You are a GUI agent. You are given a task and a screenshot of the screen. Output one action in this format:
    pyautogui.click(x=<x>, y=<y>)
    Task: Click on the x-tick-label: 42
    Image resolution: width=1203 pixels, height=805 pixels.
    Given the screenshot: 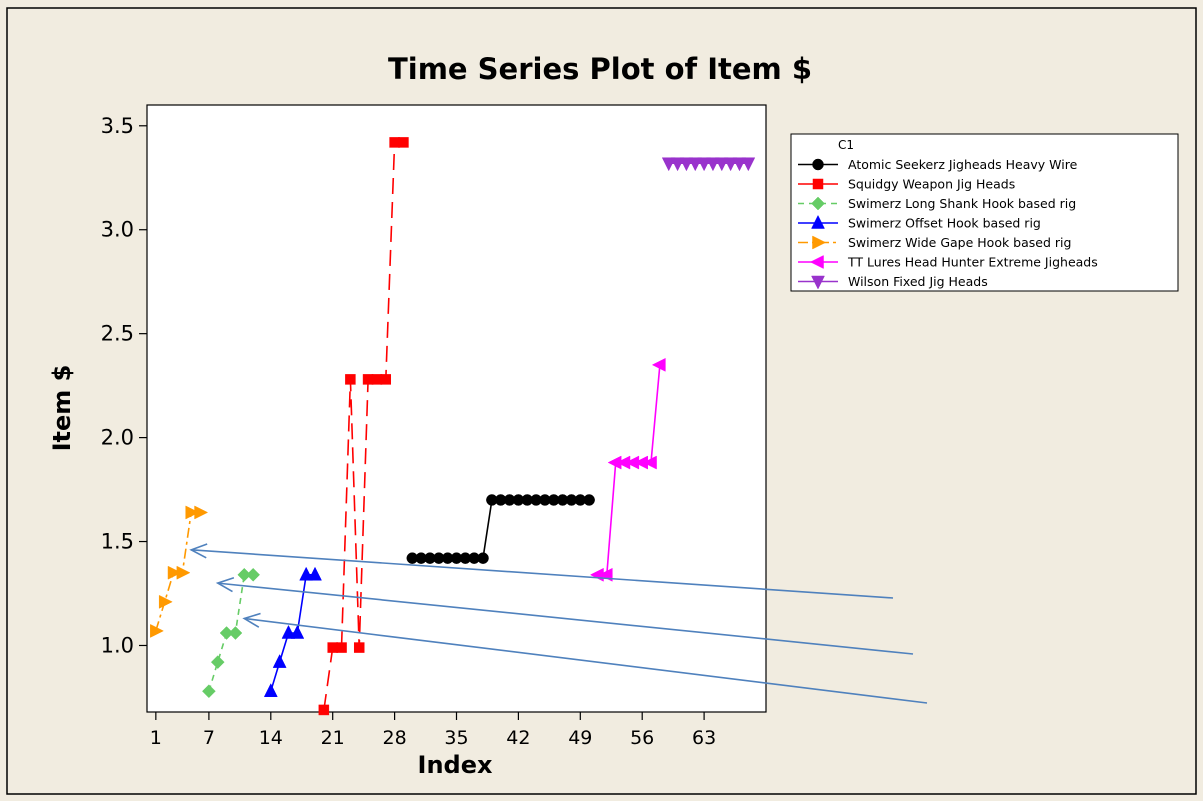 What is the action you would take?
    pyautogui.click(x=518, y=738)
    